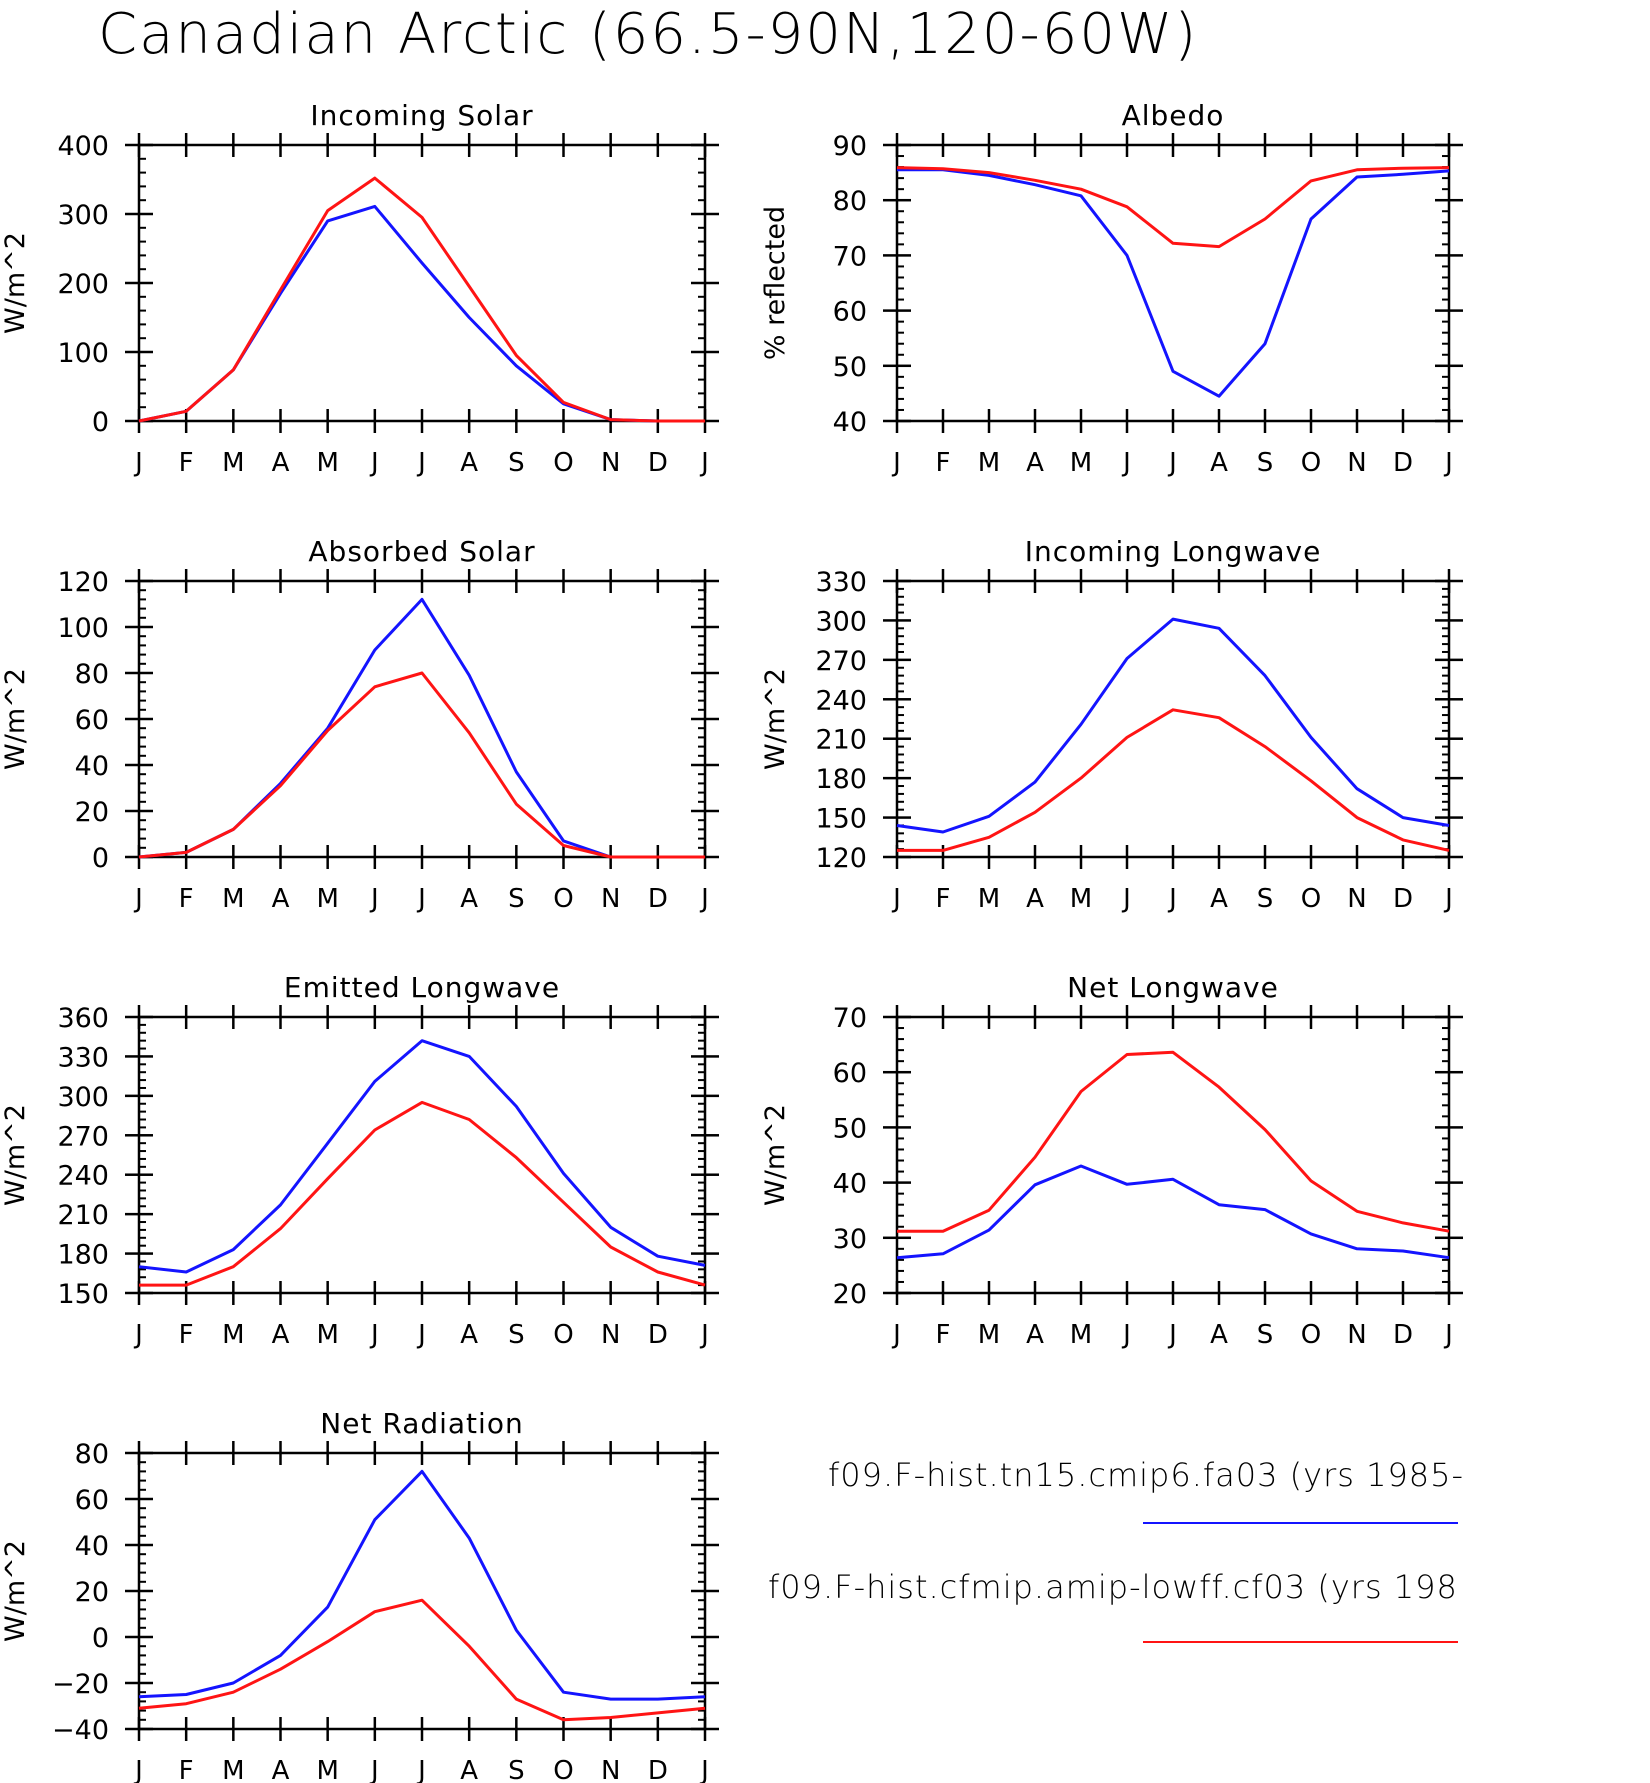 The width and height of the screenshot is (1650, 1783). Describe the element at coordinates (775, 283) in the screenshot. I see `y-axis-label: % reflected` at that location.